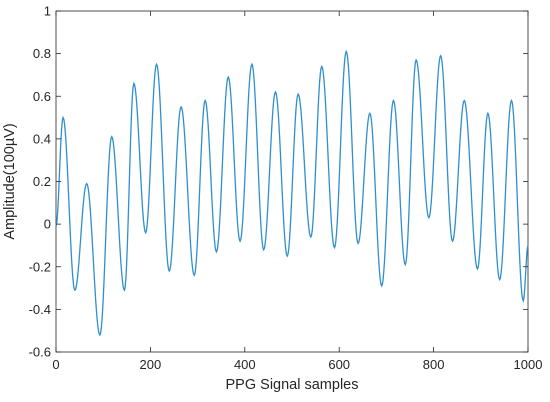 The height and width of the screenshot is (402, 550). Describe the element at coordinates (151, 364) in the screenshot. I see `x-tick-label-1: 200` at that location.